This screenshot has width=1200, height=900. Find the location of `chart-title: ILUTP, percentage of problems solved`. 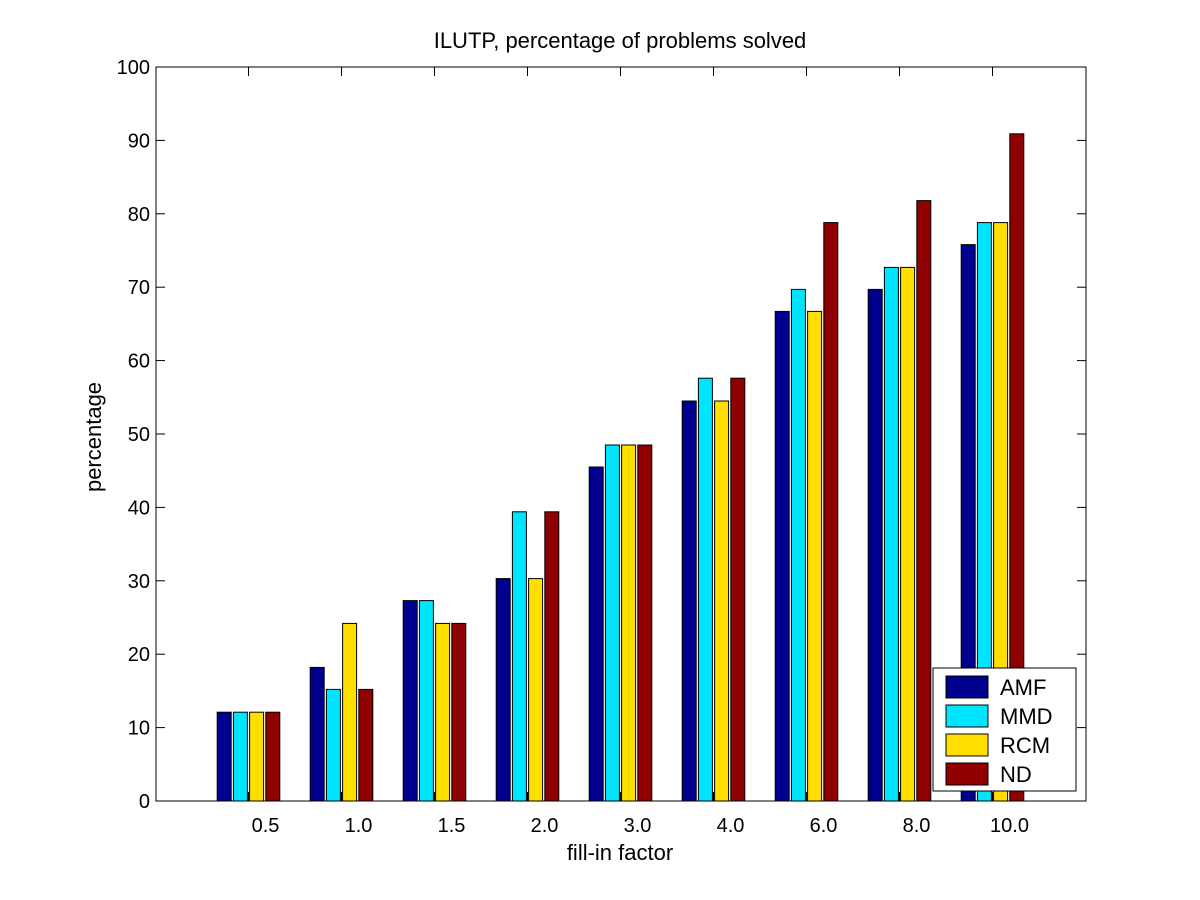

chart-title: ILUTP, percentage of problems solved is located at coordinates (620, 40).